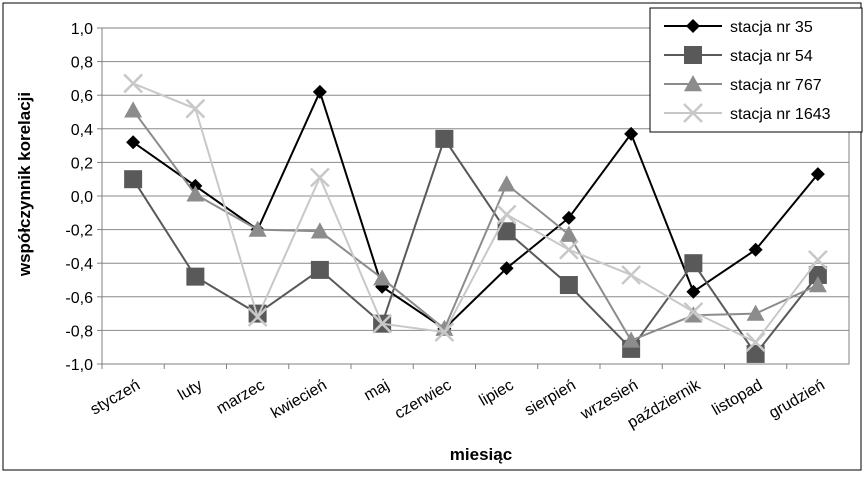  What do you see at coordinates (79, 298) in the screenshot?
I see `y-tick-label: -0,6` at bounding box center [79, 298].